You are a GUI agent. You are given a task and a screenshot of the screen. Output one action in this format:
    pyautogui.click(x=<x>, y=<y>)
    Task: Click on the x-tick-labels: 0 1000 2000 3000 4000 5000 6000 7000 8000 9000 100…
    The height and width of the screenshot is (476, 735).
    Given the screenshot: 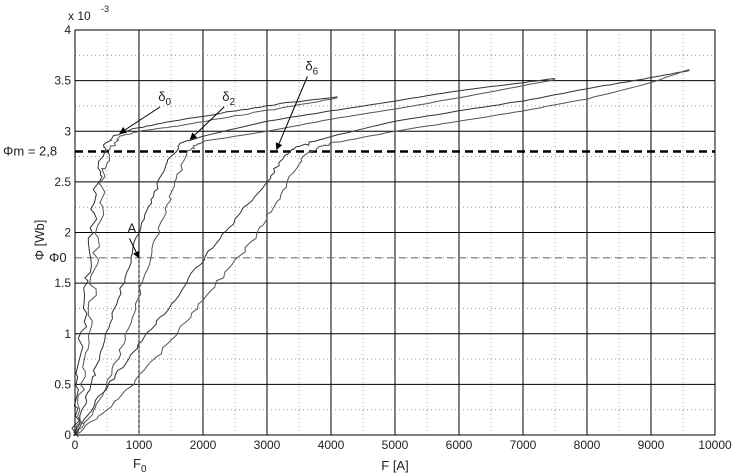 What is the action you would take?
    pyautogui.click(x=402, y=445)
    